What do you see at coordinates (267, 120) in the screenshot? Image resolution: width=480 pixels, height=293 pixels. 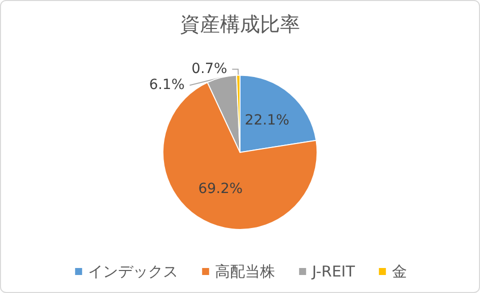 I see `data-label: 22.1%` at bounding box center [267, 120].